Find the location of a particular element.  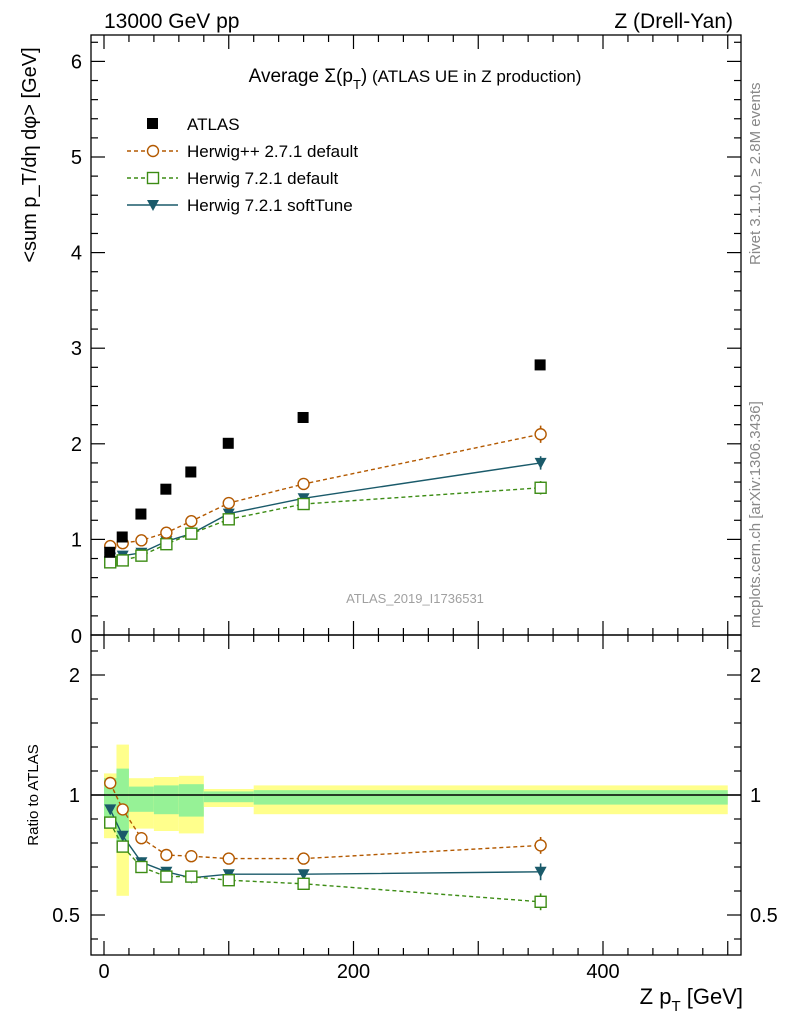

ratio-y-tick-label-right: 2 is located at coordinates (755, 676).